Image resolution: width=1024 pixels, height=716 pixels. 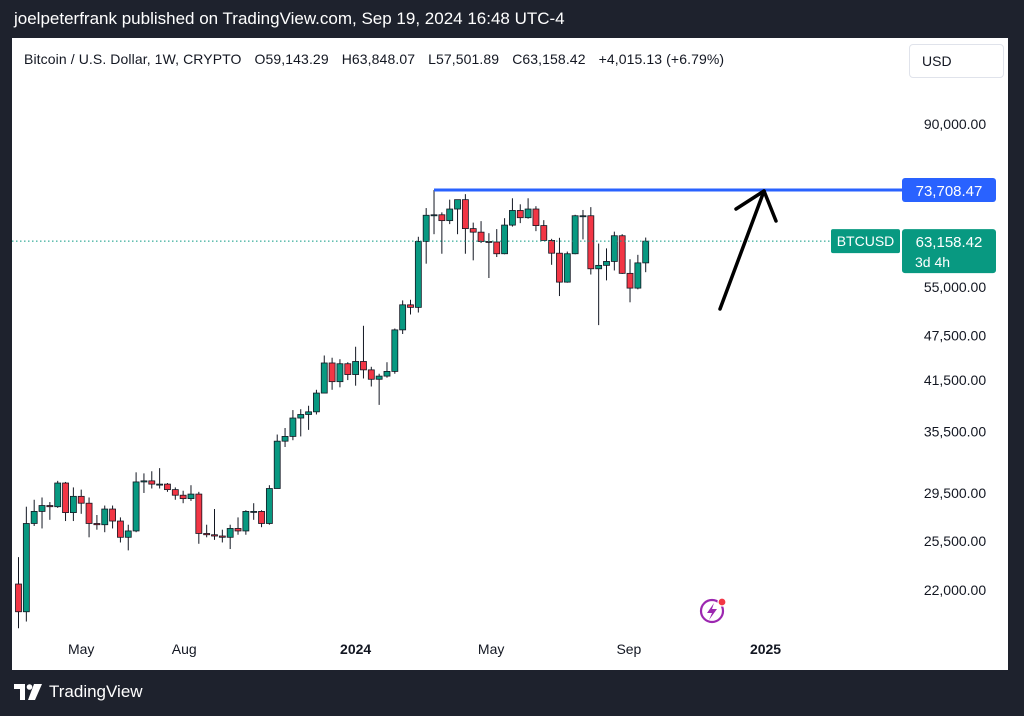 I want to click on up-arrow-head, so click(x=756, y=206).